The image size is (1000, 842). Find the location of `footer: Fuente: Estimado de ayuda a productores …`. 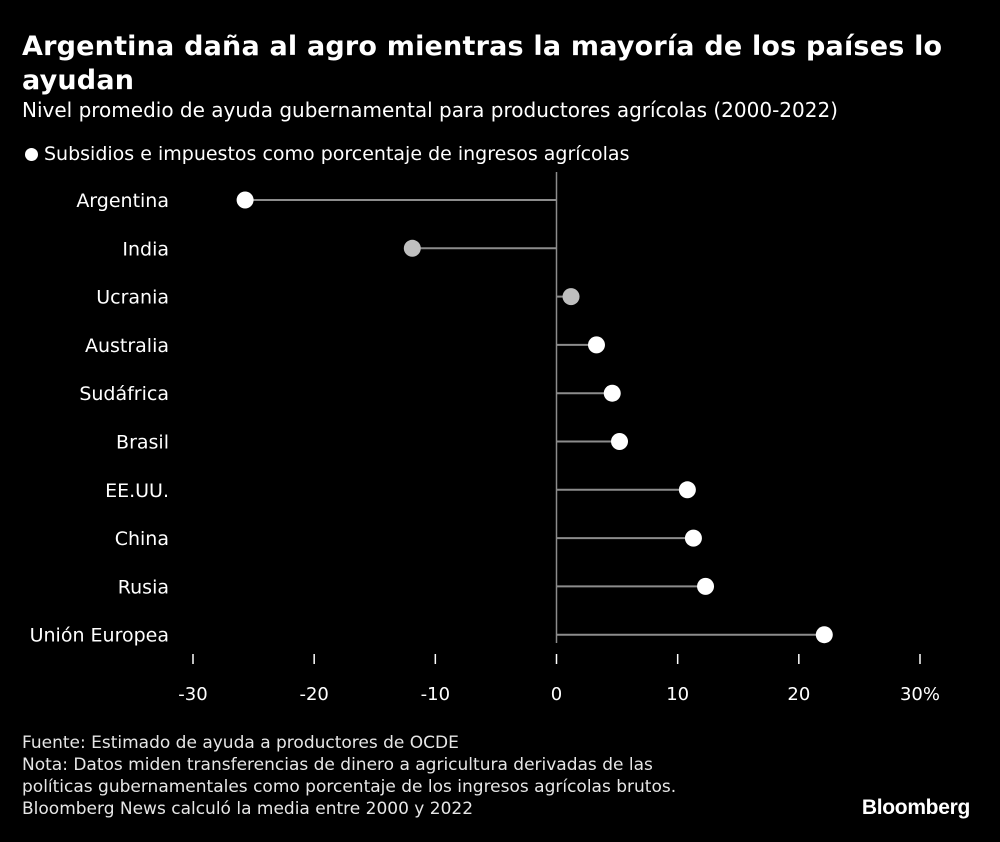

footer: Fuente: Estimado de ayuda a productores … is located at coordinates (422, 776).